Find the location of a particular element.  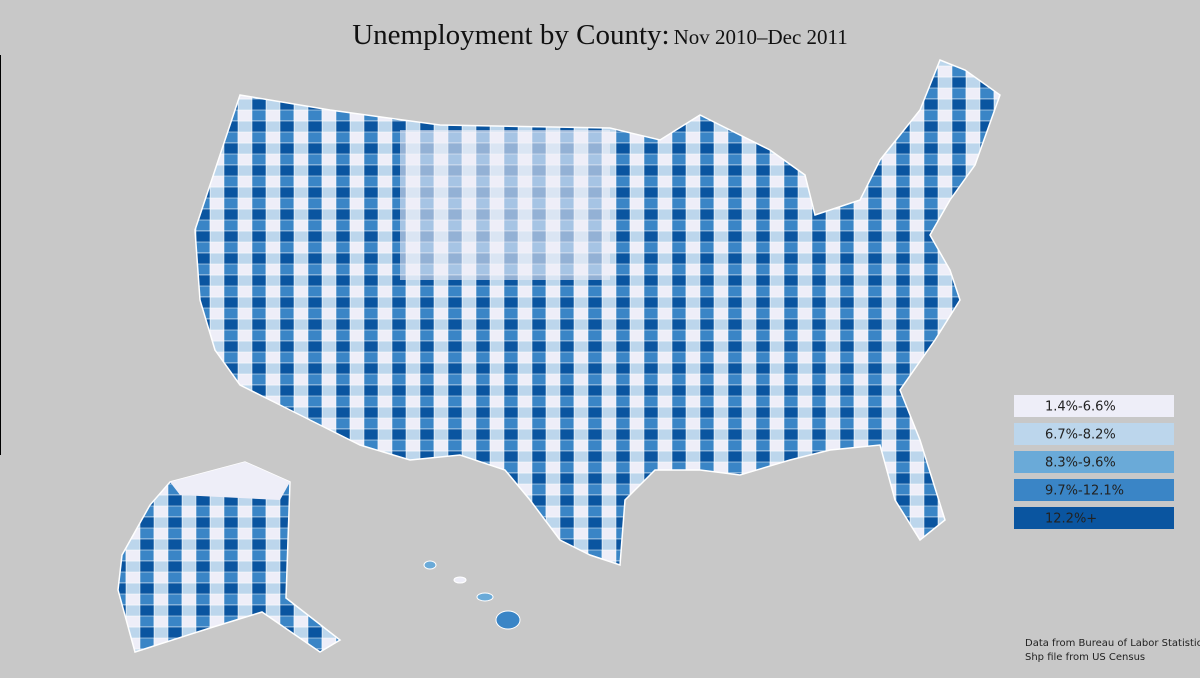

legend-label: 6.7%-8.2% is located at coordinates (1080, 435).